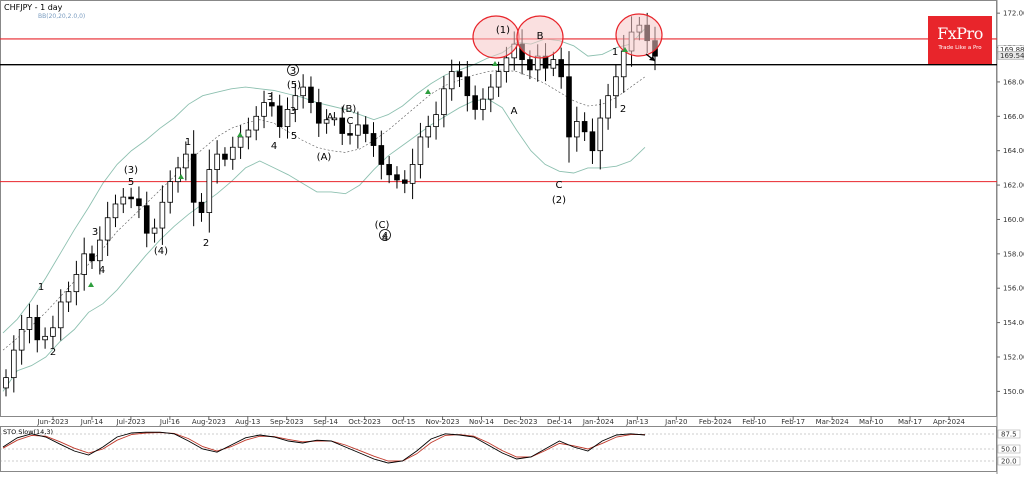 This screenshot has height=478, width=1024. What do you see at coordinates (503, 30) in the screenshot?
I see `wave-label: (1)` at bounding box center [503, 30].